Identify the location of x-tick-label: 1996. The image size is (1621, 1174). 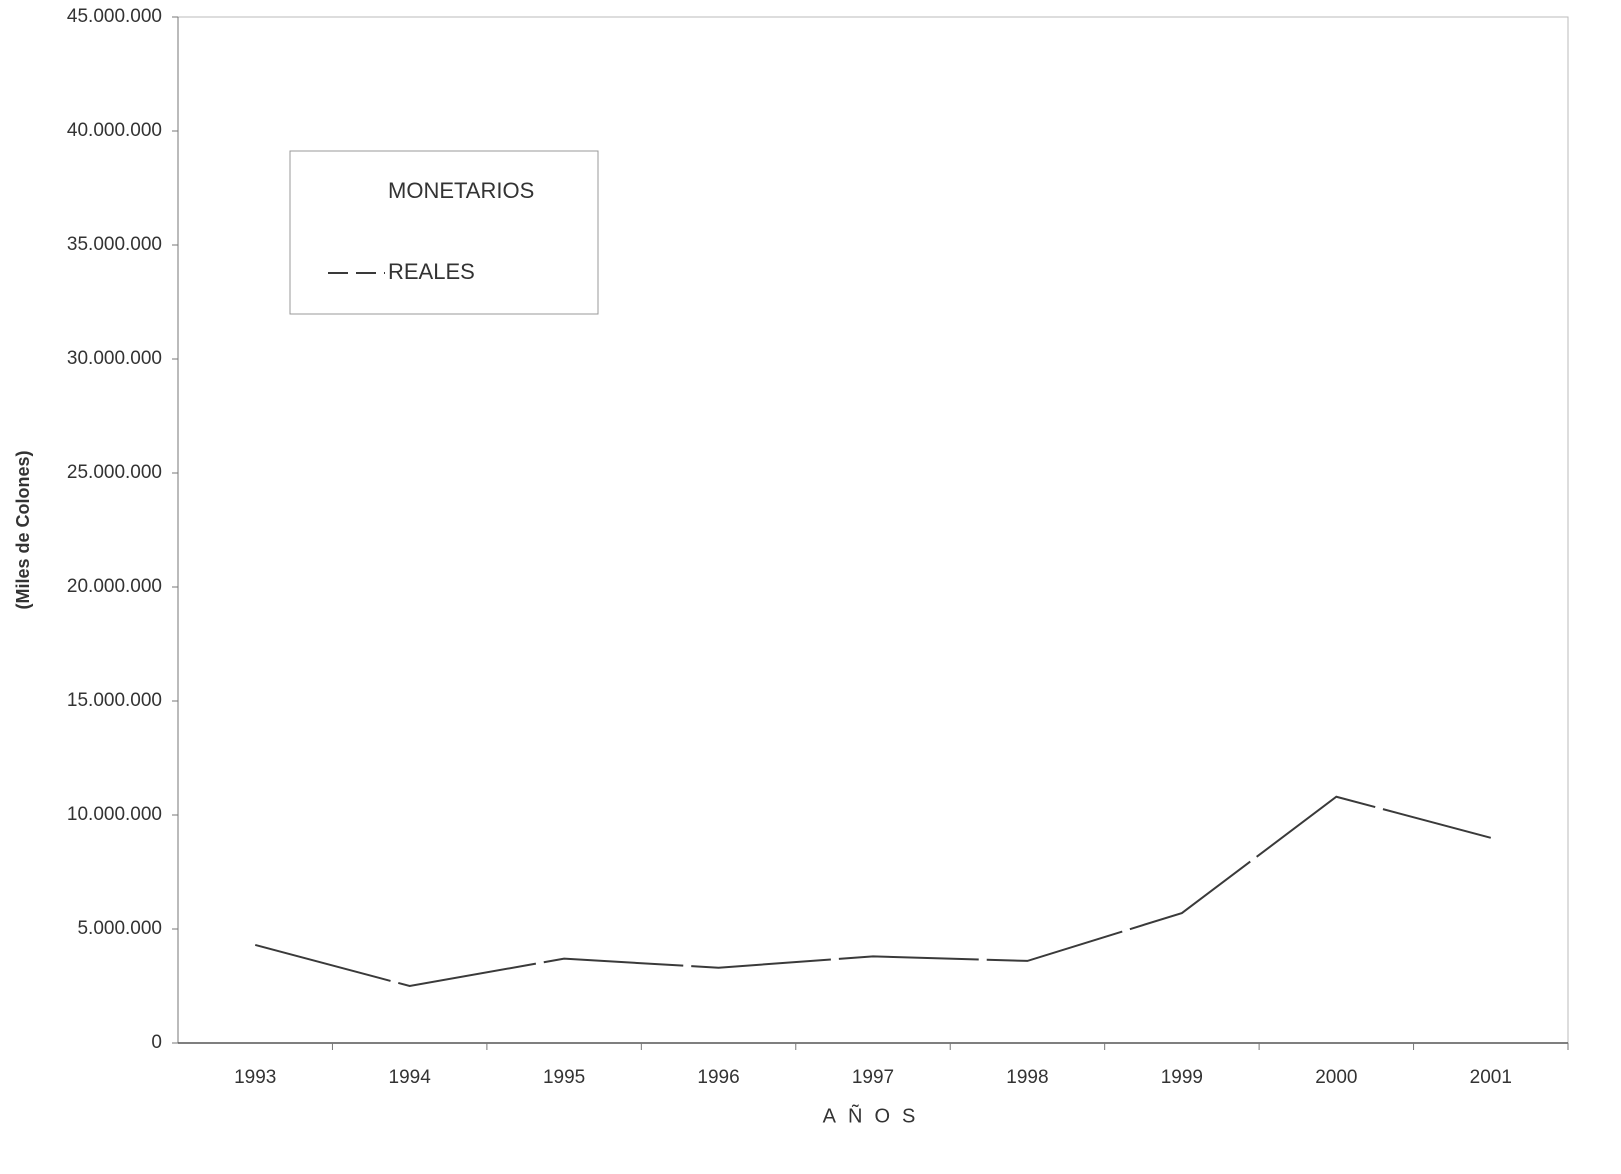
(718, 1077).